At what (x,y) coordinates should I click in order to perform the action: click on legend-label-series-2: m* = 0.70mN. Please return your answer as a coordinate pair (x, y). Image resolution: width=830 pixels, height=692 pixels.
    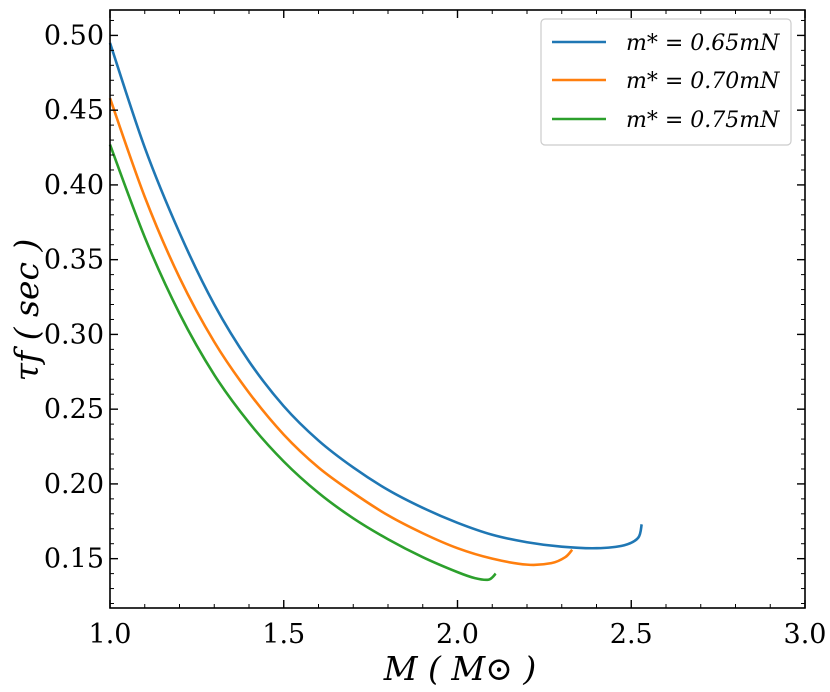
    Looking at the image, I should click on (703, 81).